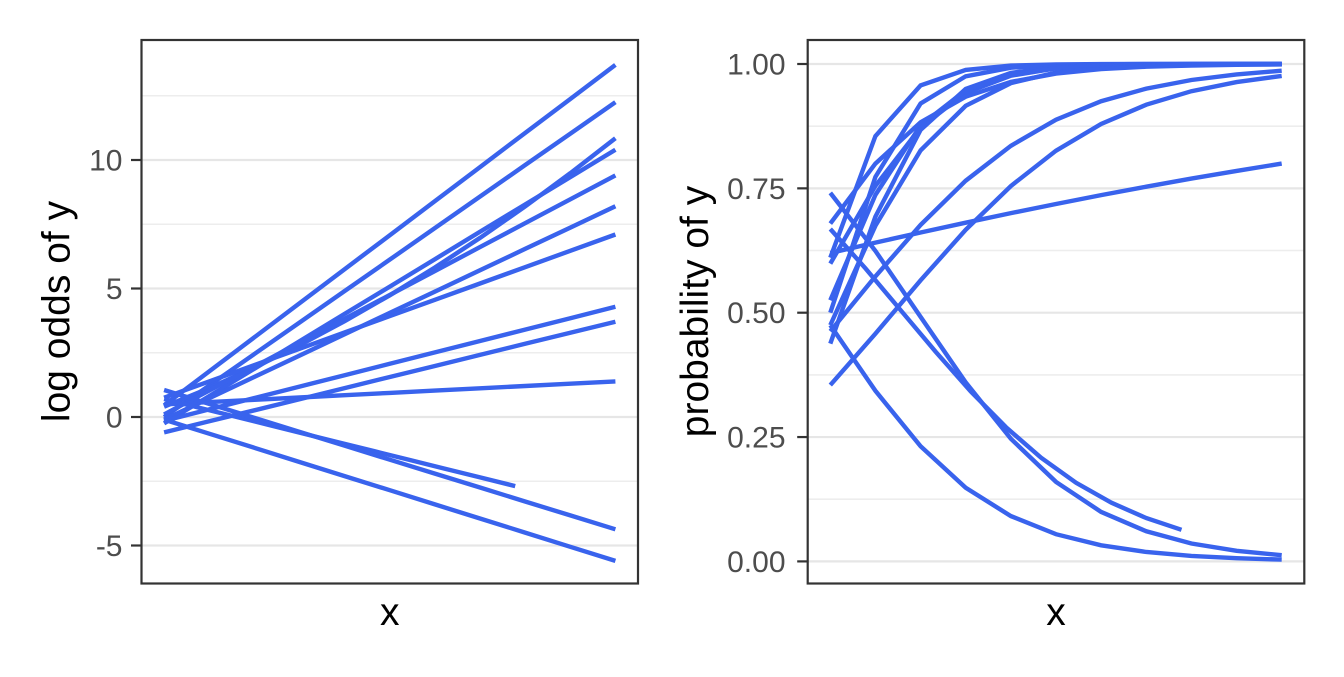  I want to click on svg-text: 1.00, so click(756, 65).